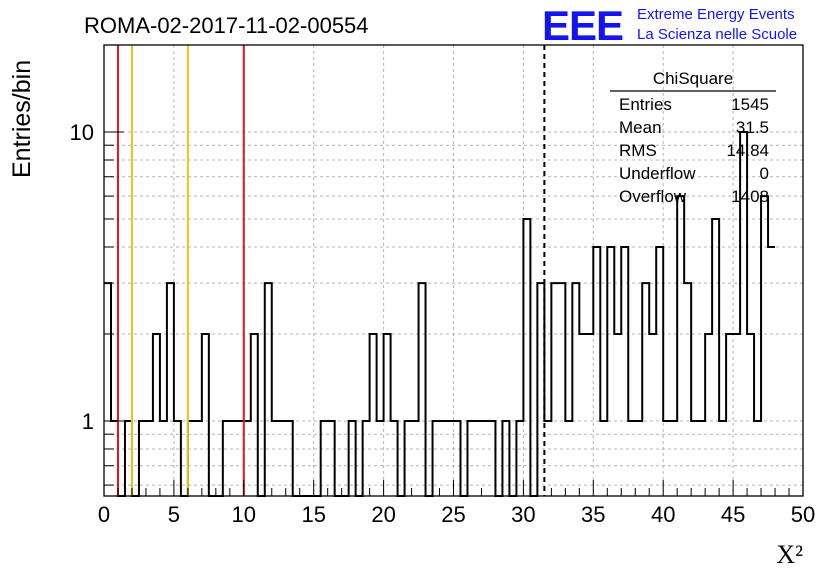 The height and width of the screenshot is (572, 836). I want to click on x-tick-label: 45, so click(733, 514).